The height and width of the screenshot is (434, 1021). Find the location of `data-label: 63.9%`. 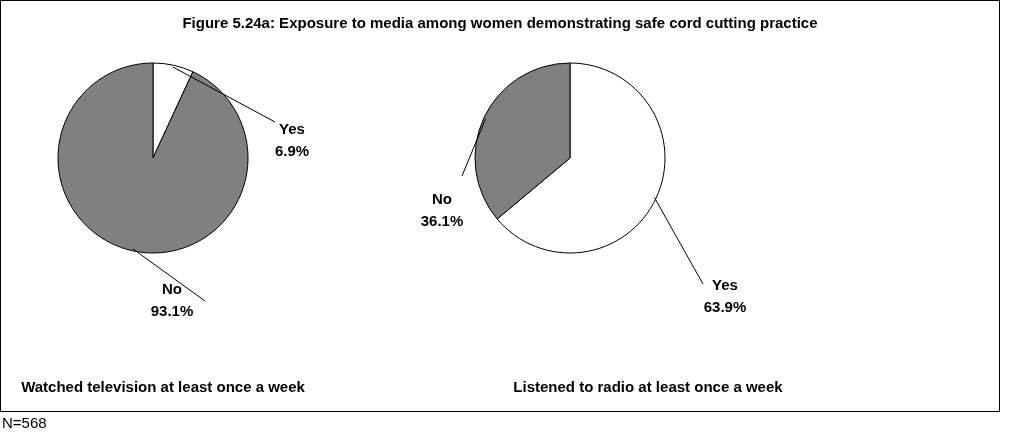

data-label: 63.9% is located at coordinates (725, 306).